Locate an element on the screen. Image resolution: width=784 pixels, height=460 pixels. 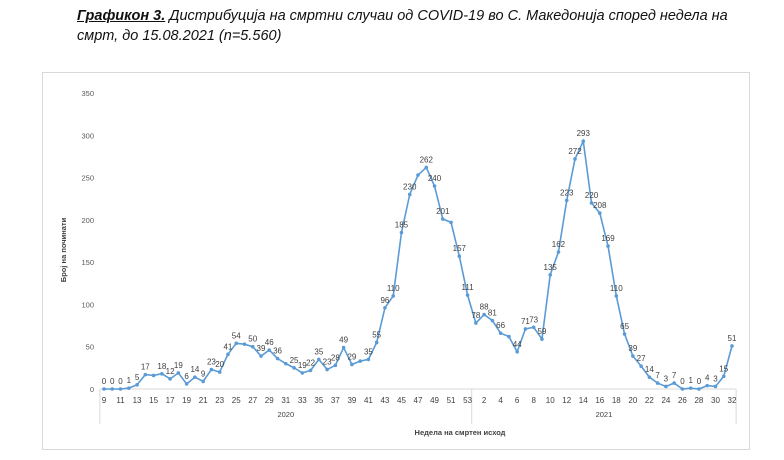
y-tick-label: 100 is located at coordinates (87, 304).